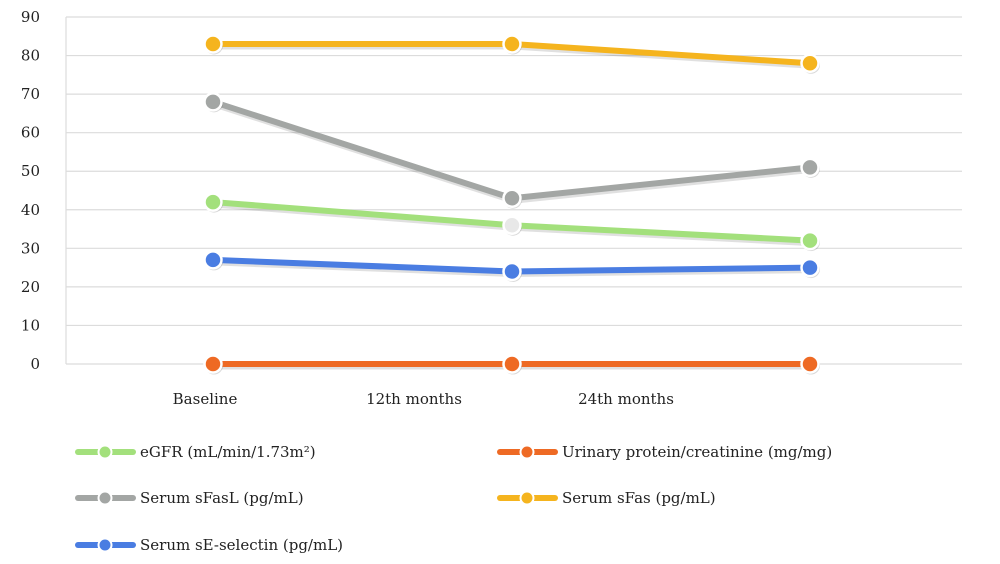  Describe the element at coordinates (30, 94) in the screenshot. I see `y-tick-label: 70` at that location.